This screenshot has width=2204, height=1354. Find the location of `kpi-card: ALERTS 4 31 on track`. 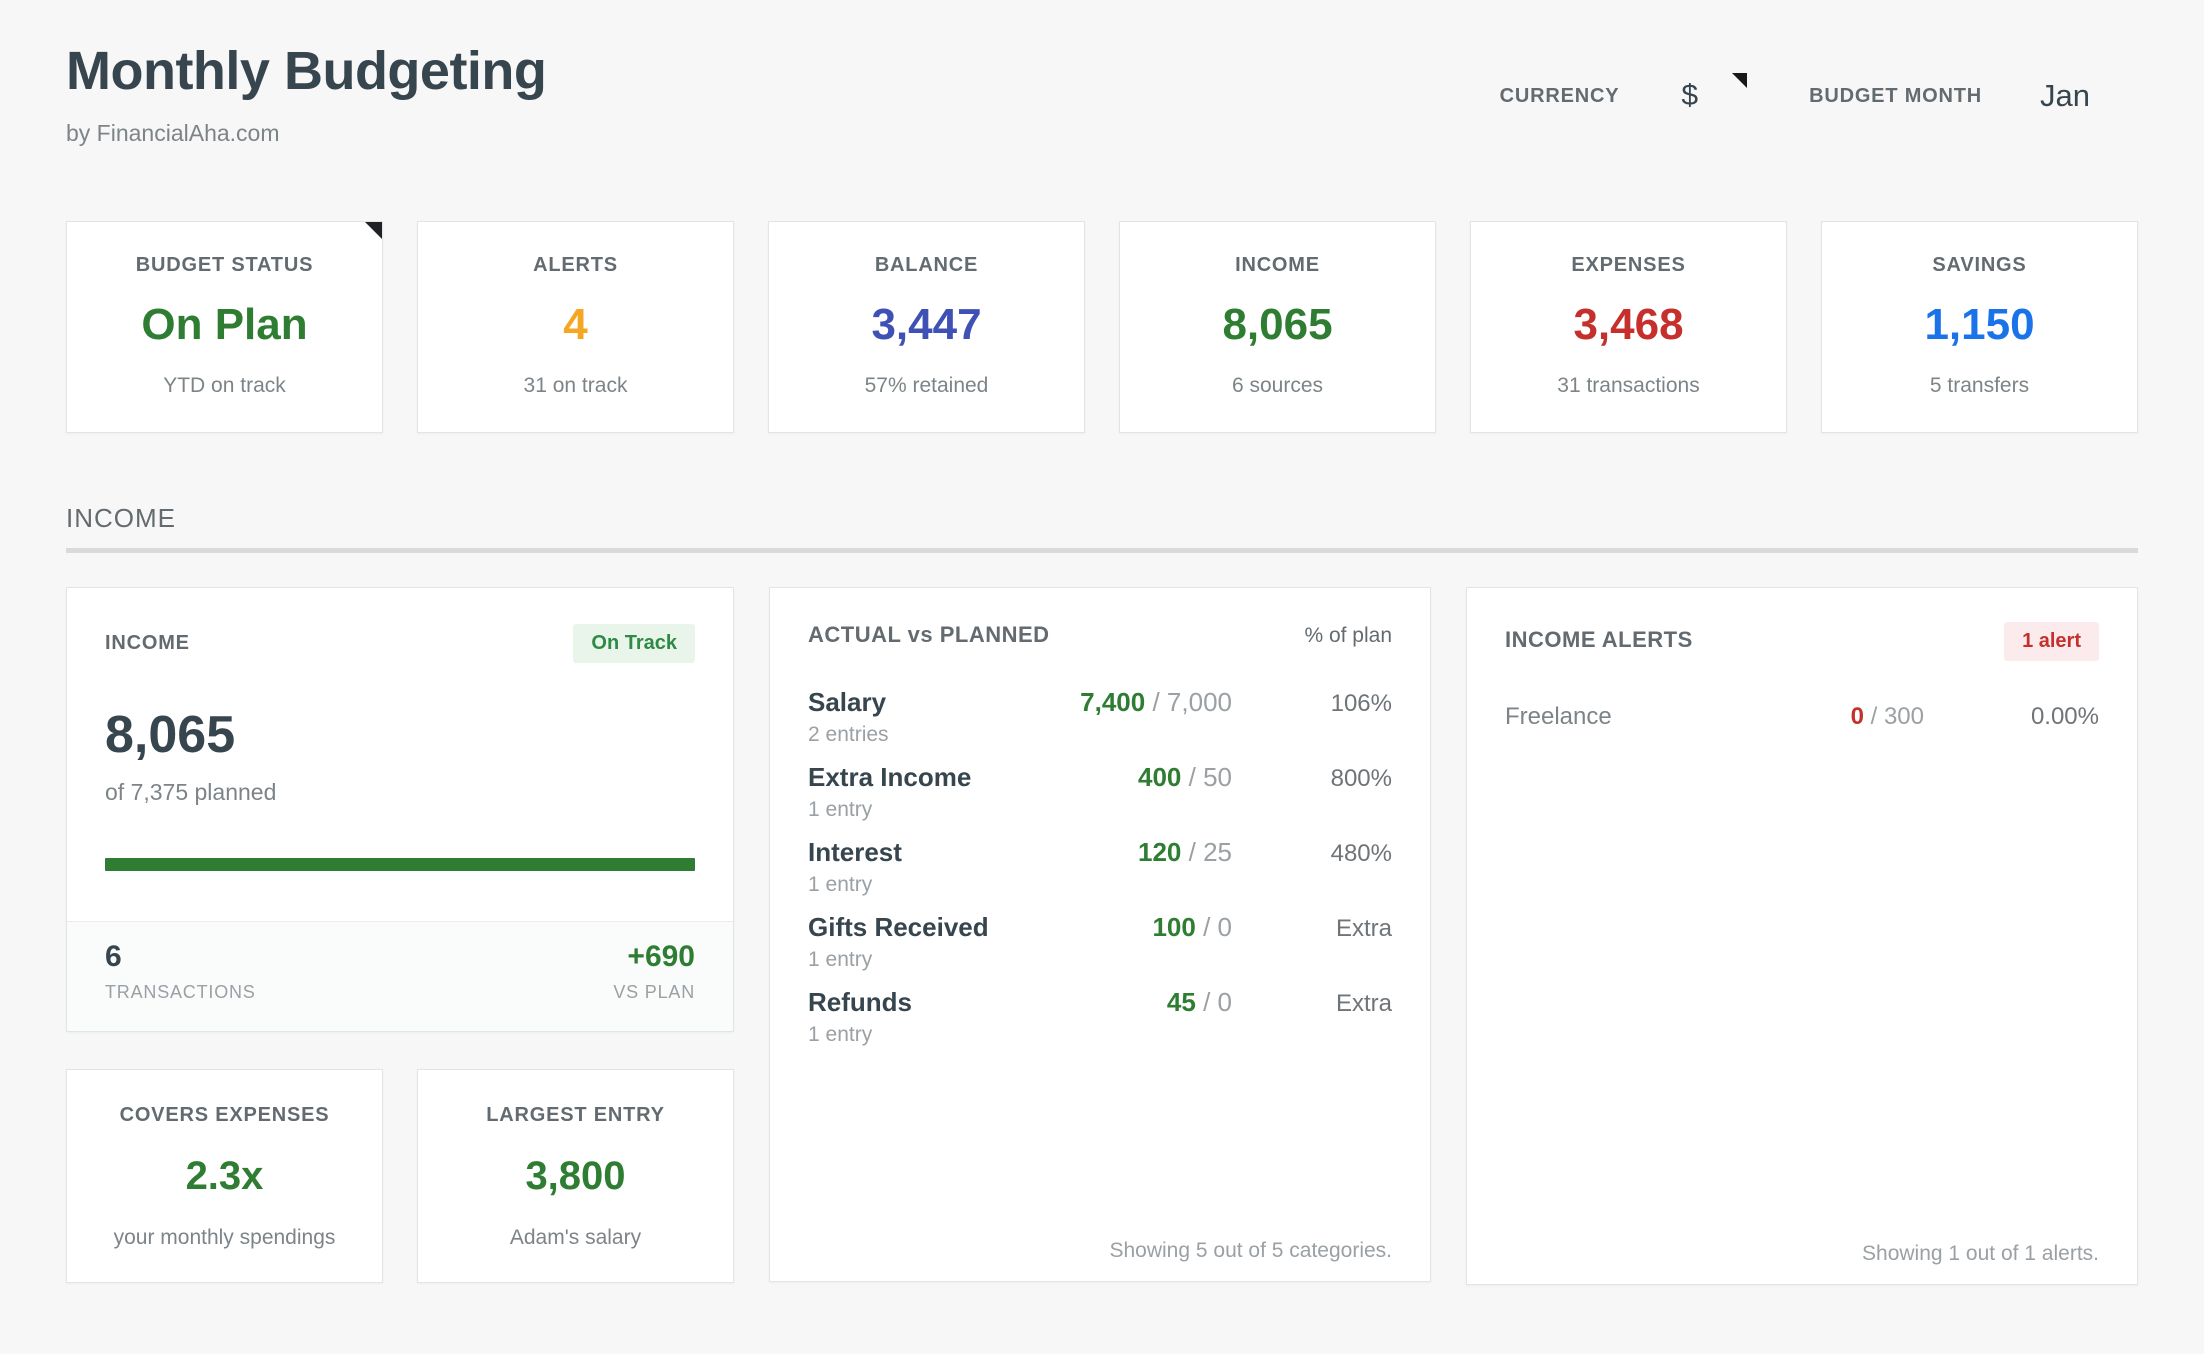

kpi-card: ALERTS 4 31 on track is located at coordinates (575, 326).